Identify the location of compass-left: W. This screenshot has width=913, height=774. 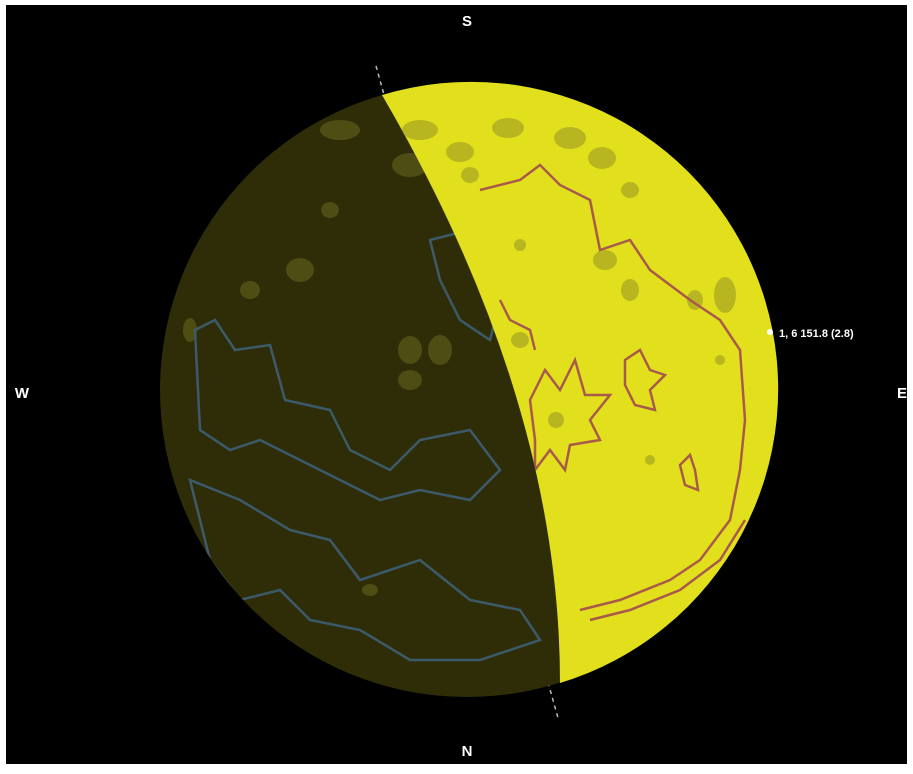
(22, 393).